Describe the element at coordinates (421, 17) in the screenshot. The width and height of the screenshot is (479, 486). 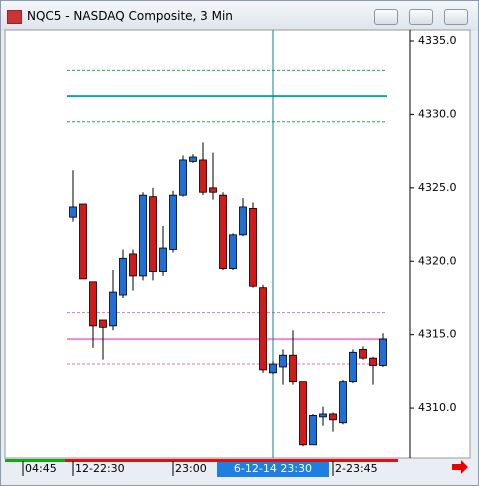
I see `maximize-button` at that location.